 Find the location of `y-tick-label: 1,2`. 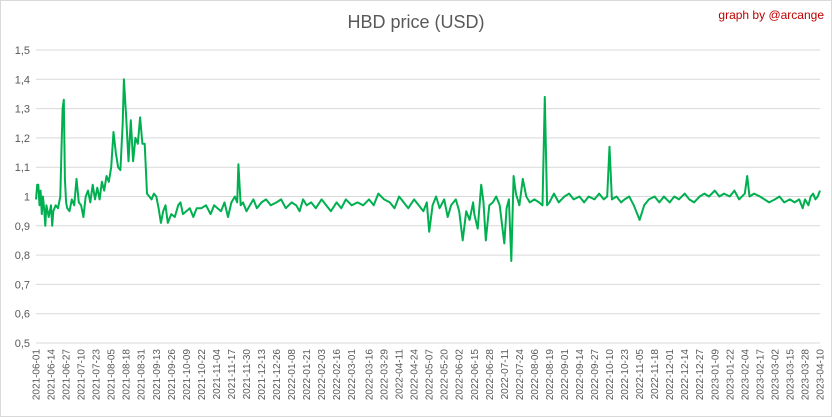

y-tick-label: 1,2 is located at coordinates (22, 139).